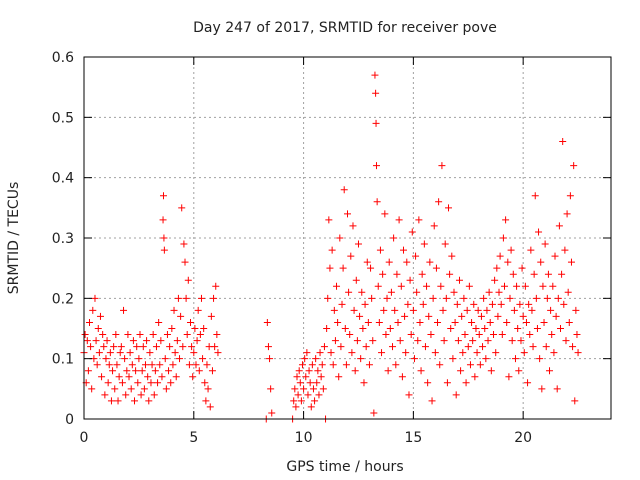  Describe the element at coordinates (63, 299) in the screenshot. I see `y-tick-label: 0.2` at that location.